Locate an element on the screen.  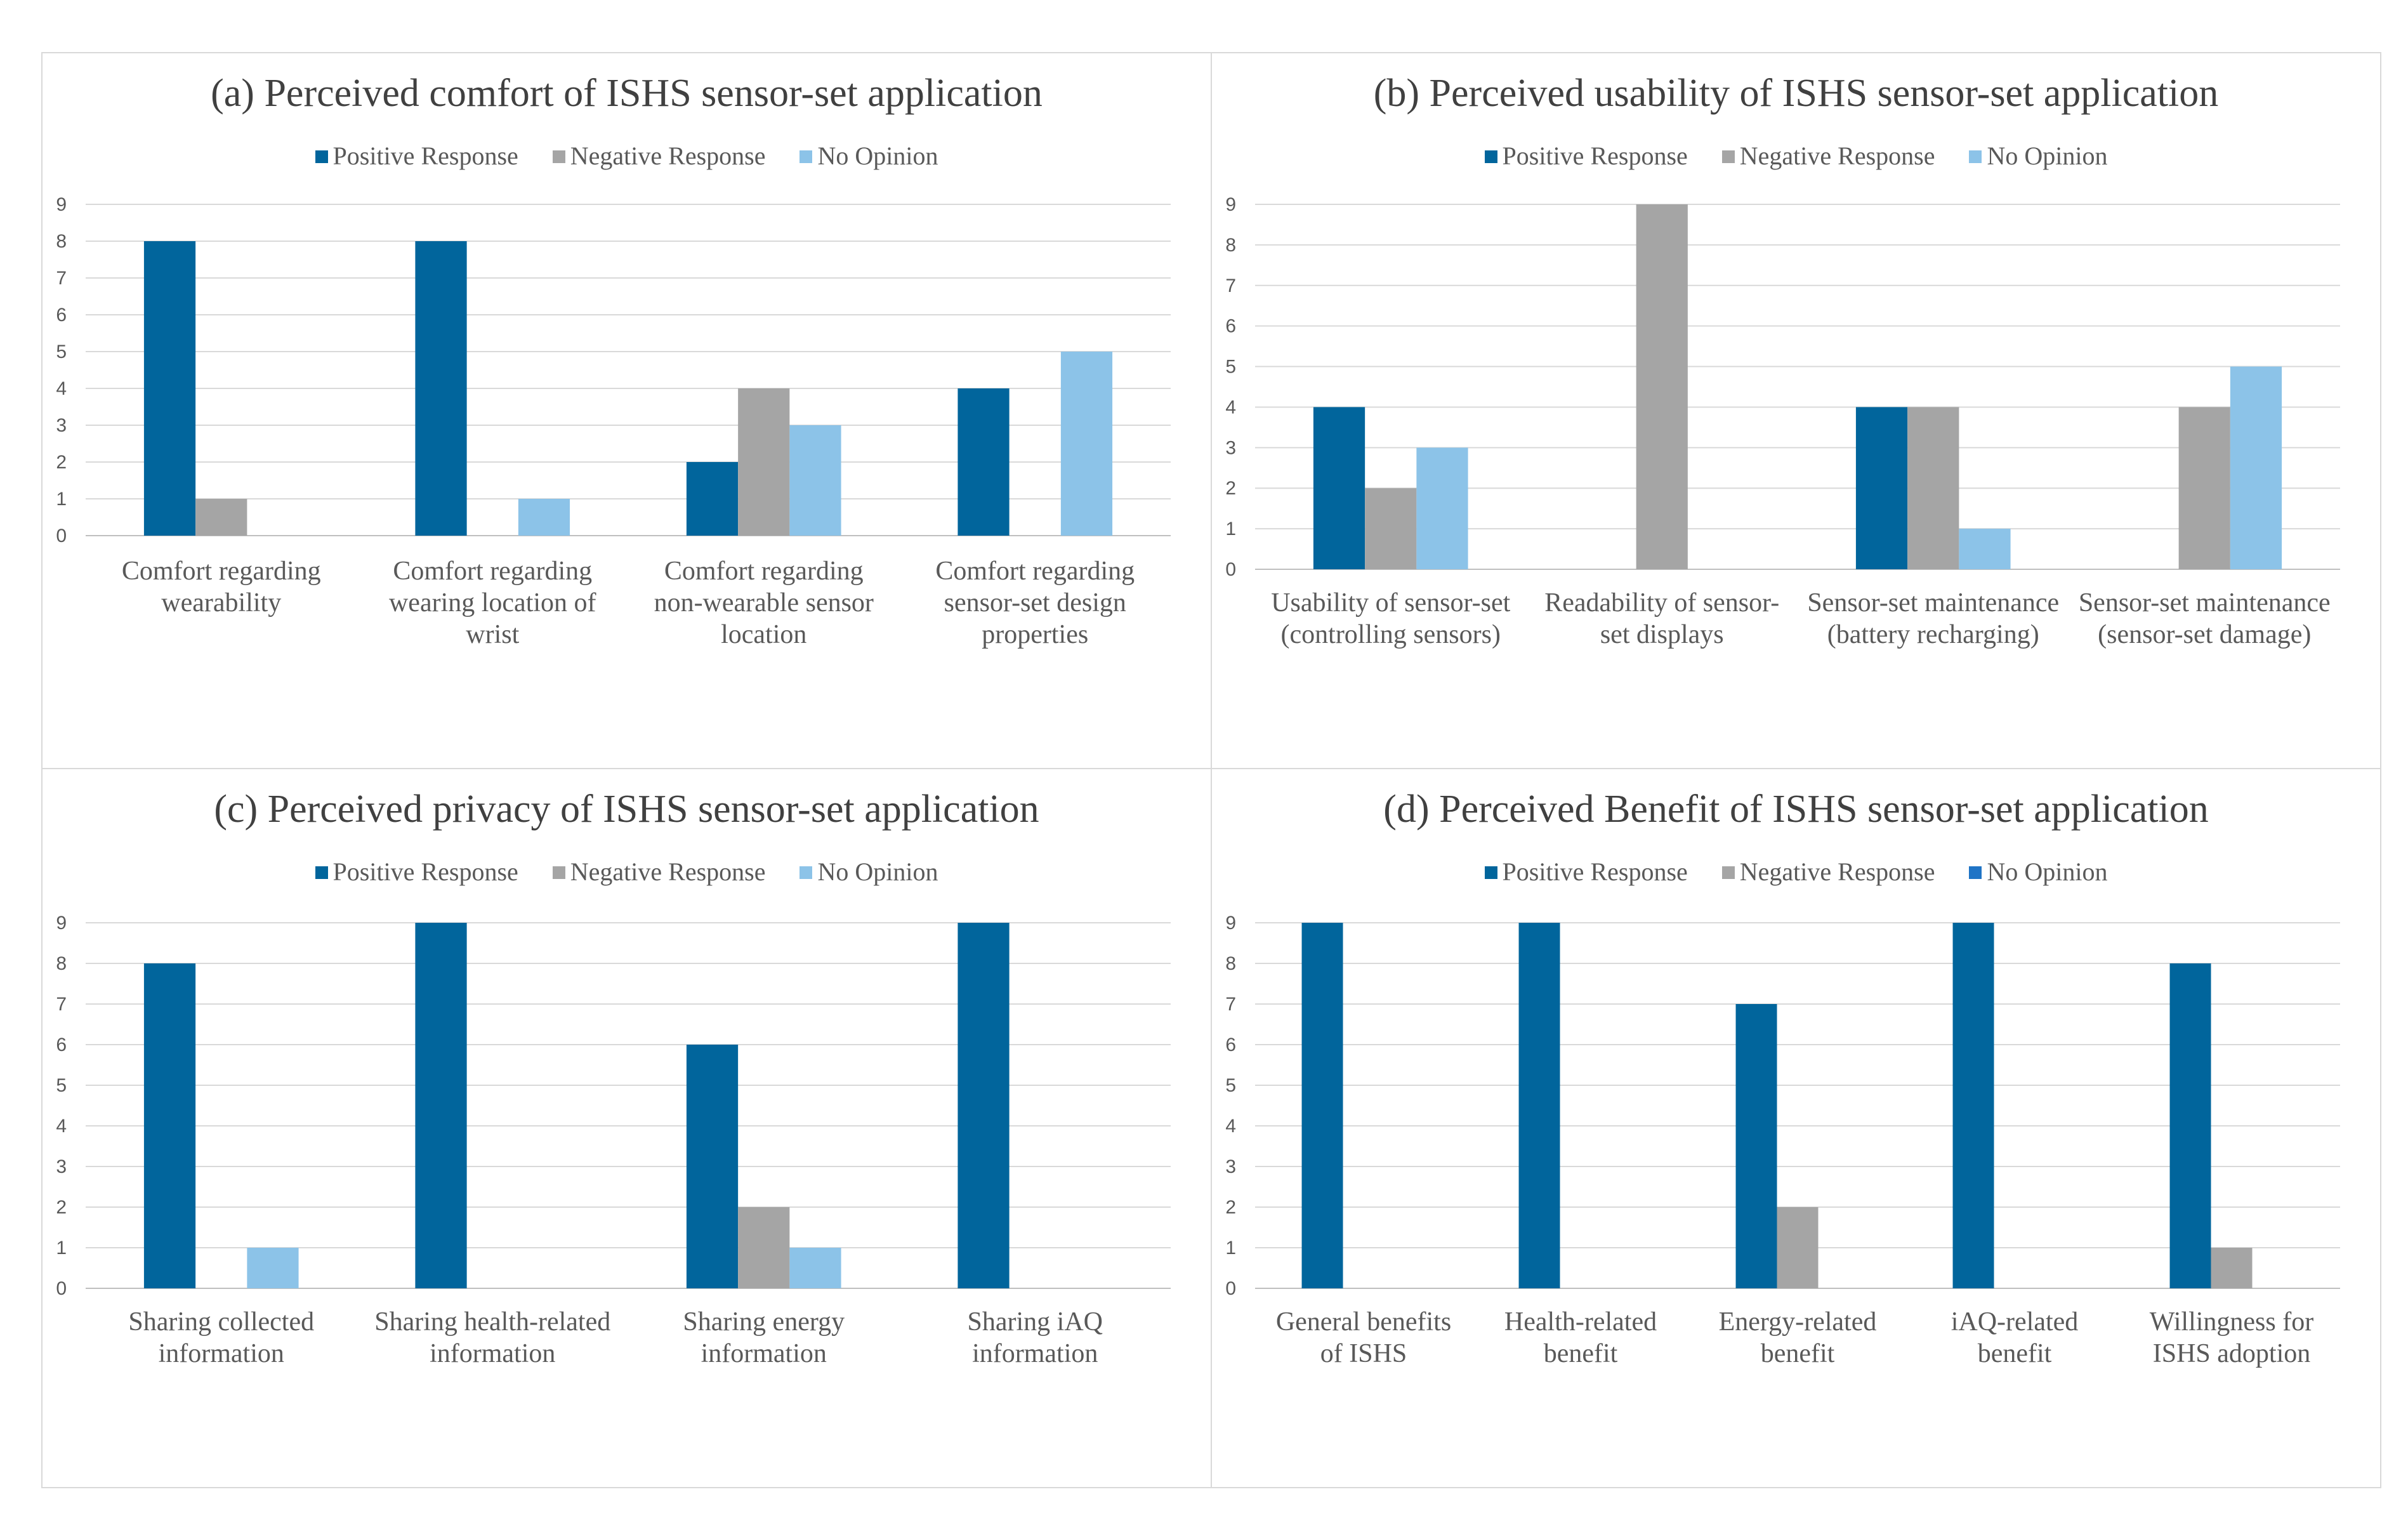
category-label: wearing location of is located at coordinates (492, 603).